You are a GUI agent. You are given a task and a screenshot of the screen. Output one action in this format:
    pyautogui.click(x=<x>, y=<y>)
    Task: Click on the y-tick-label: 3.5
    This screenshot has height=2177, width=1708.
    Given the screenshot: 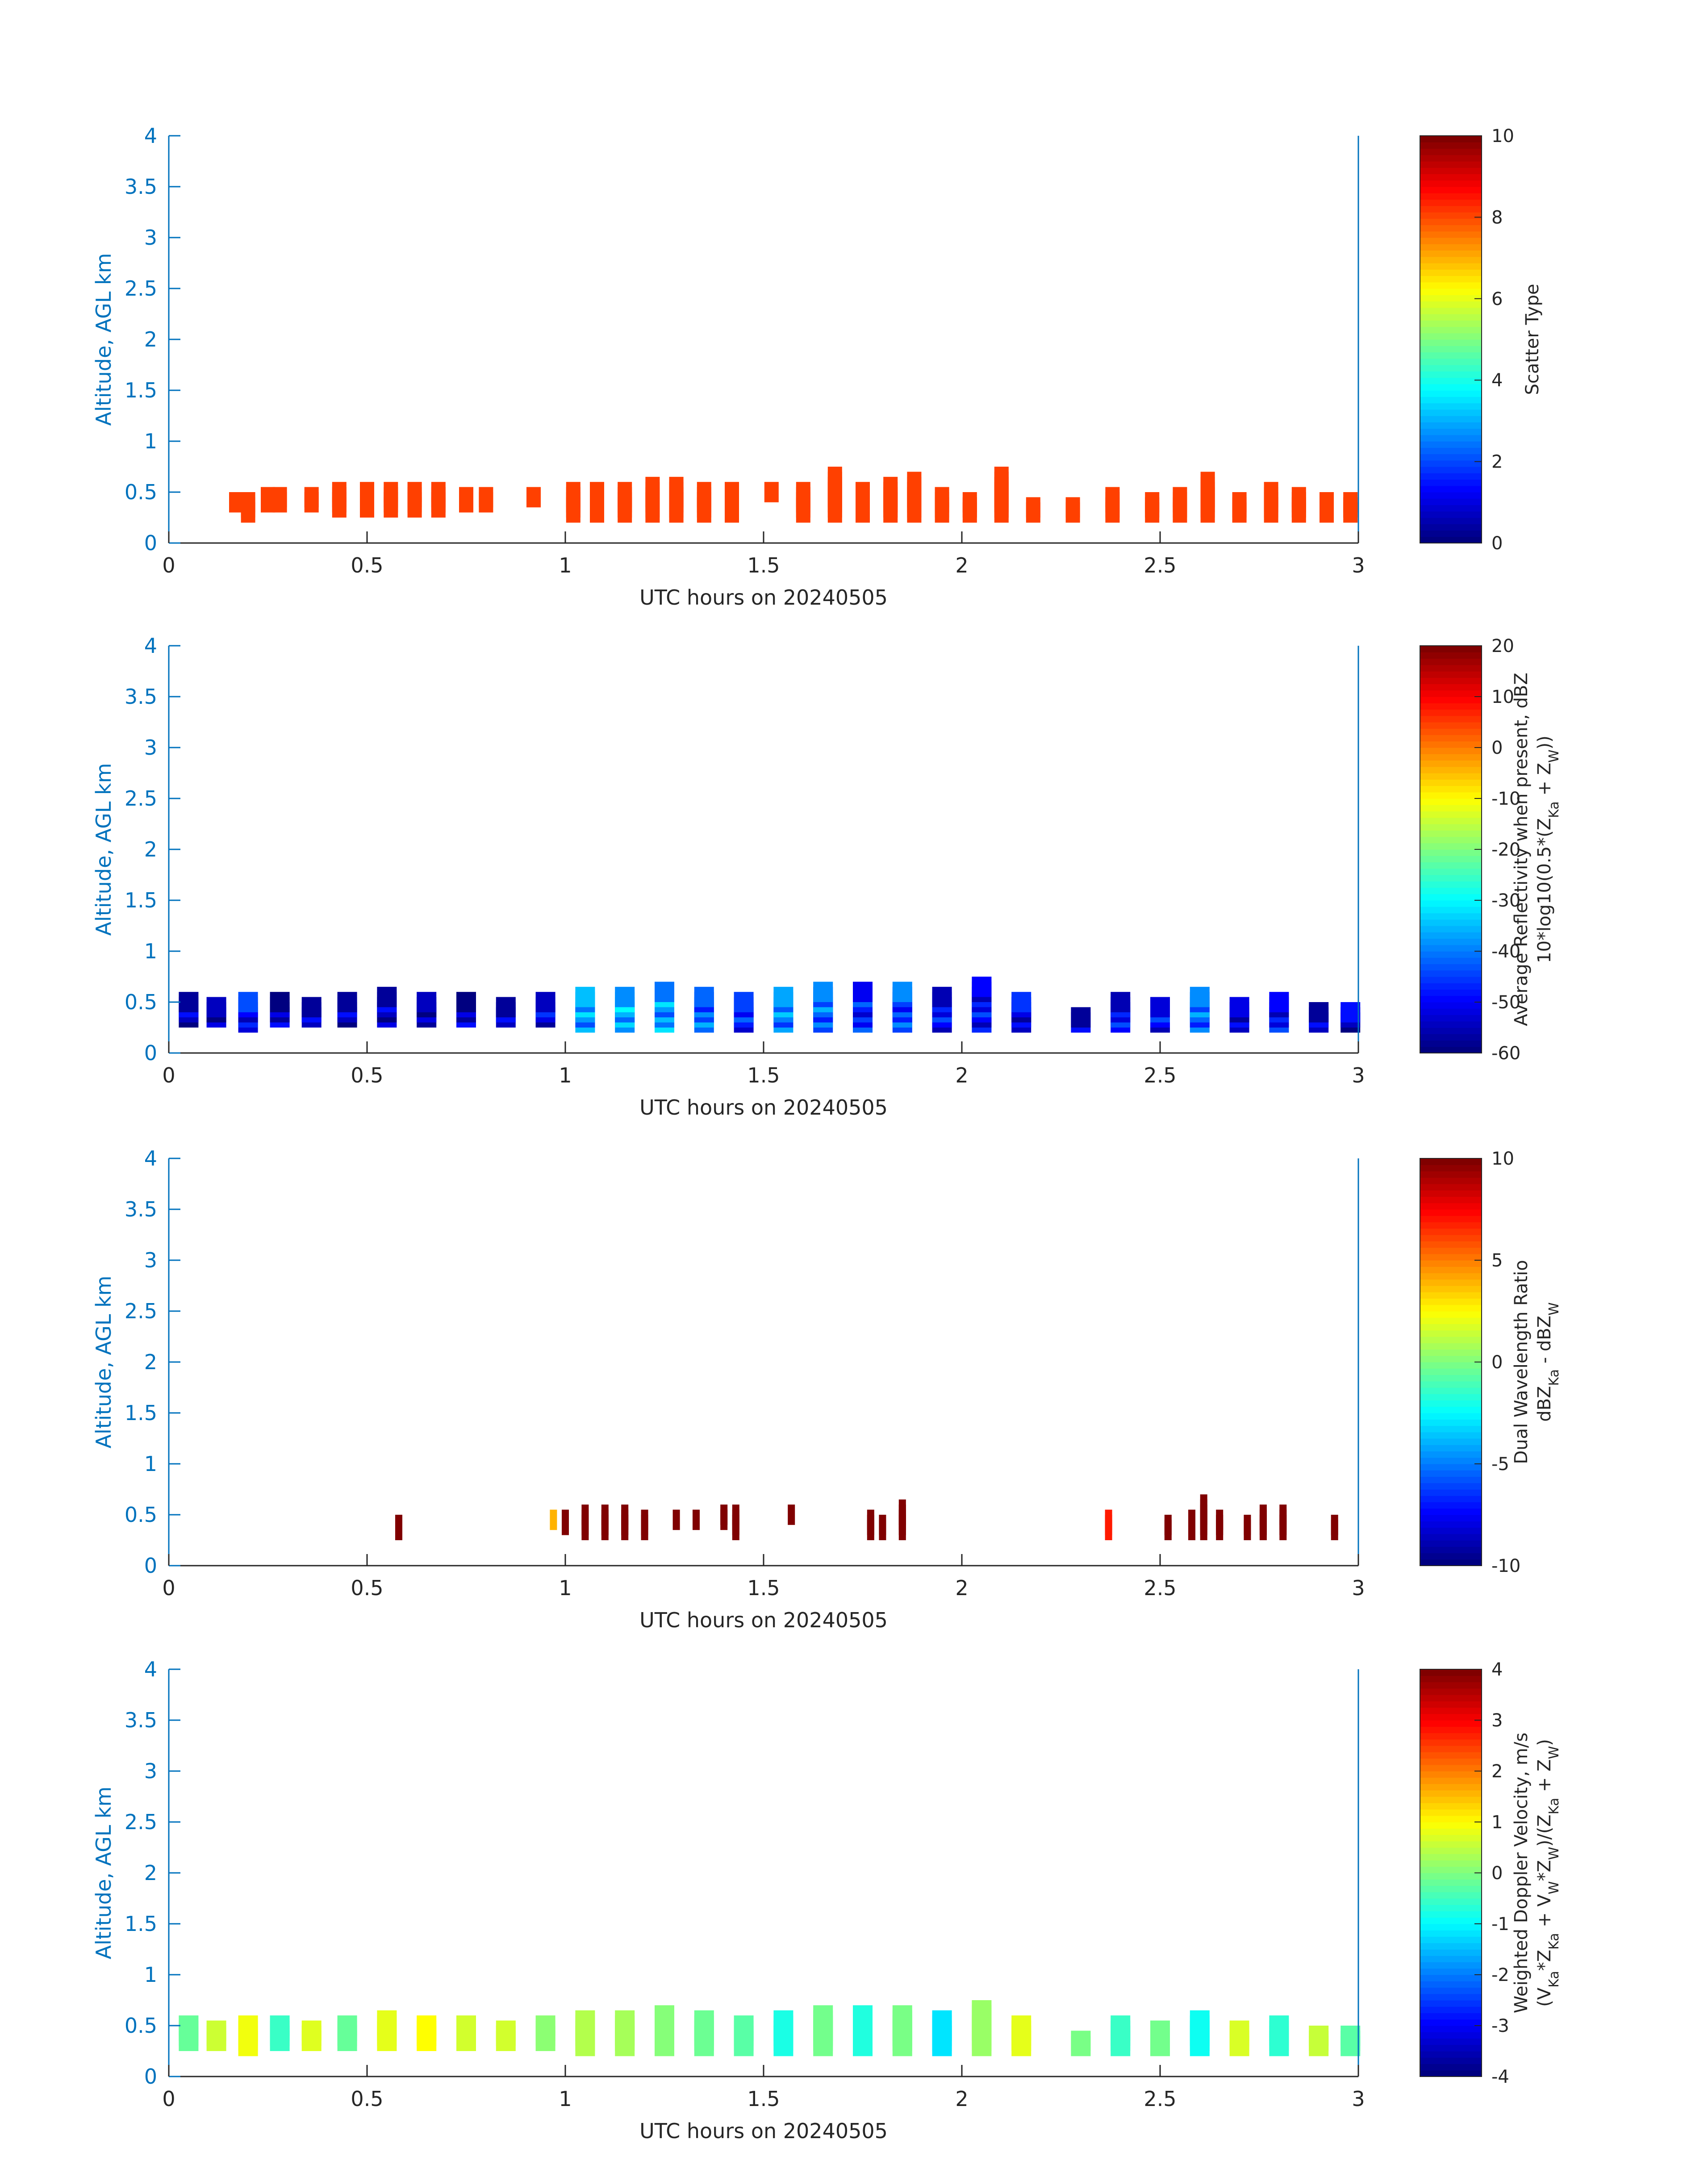 What is the action you would take?
    pyautogui.click(x=141, y=187)
    